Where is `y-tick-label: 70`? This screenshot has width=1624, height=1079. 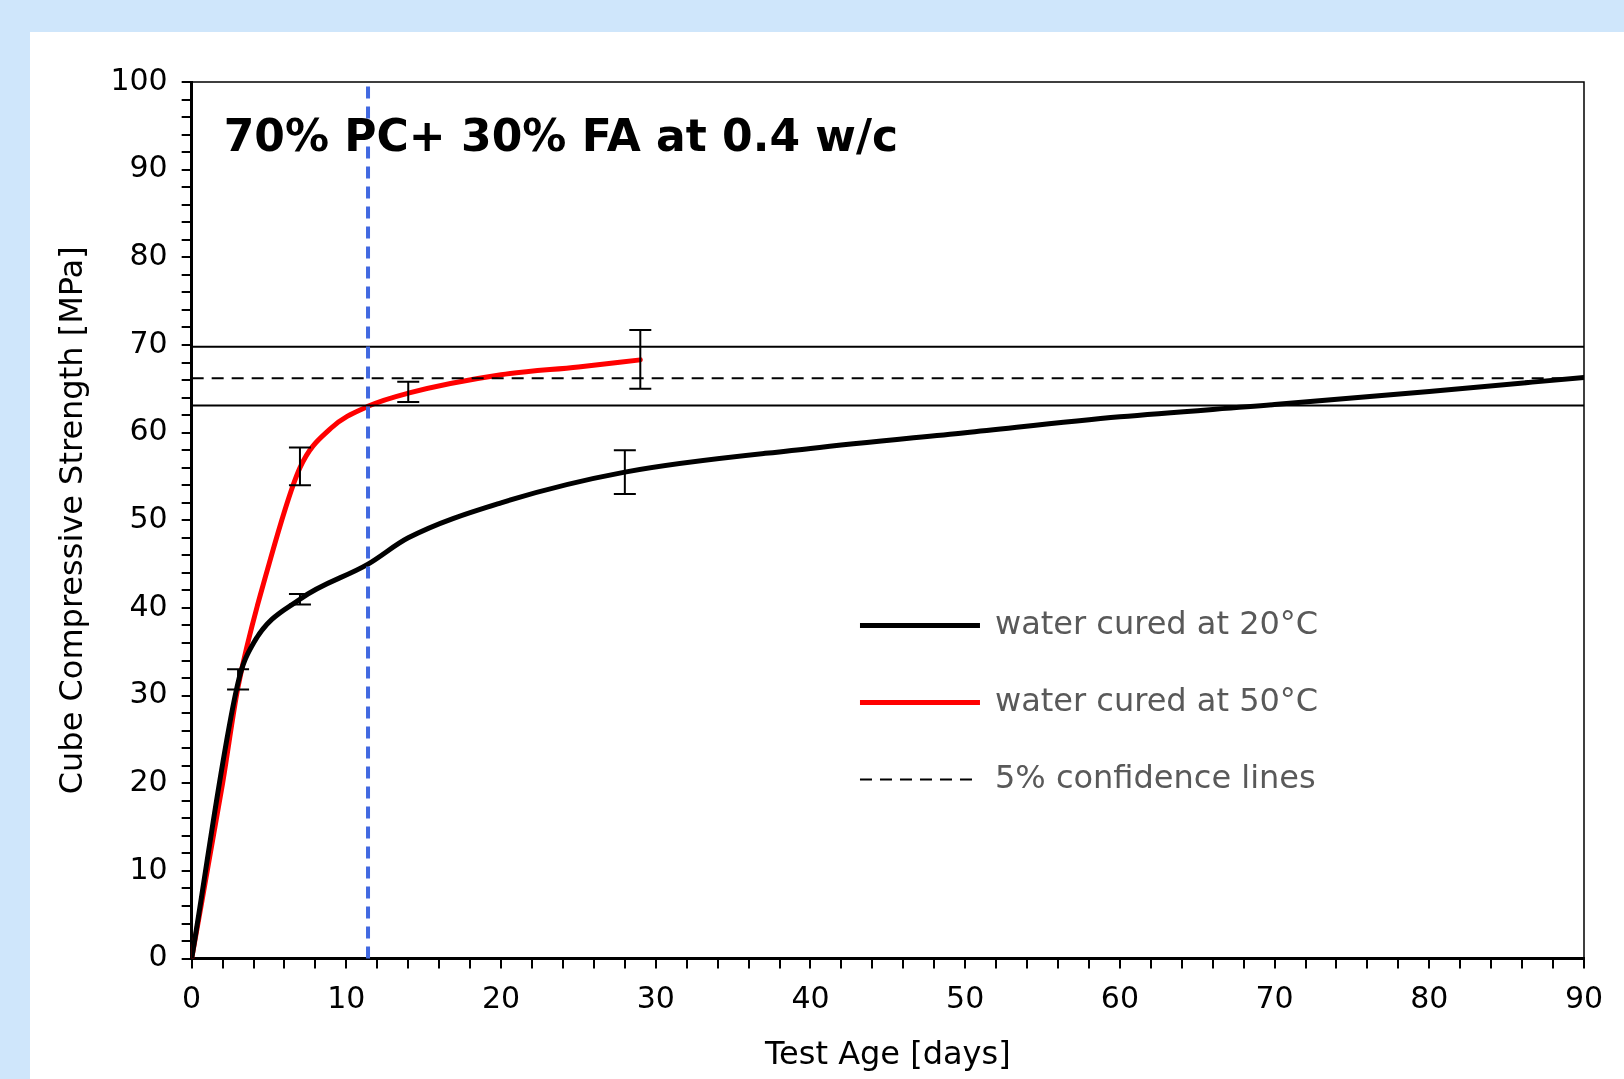 y-tick-label: 70 is located at coordinates (148, 342).